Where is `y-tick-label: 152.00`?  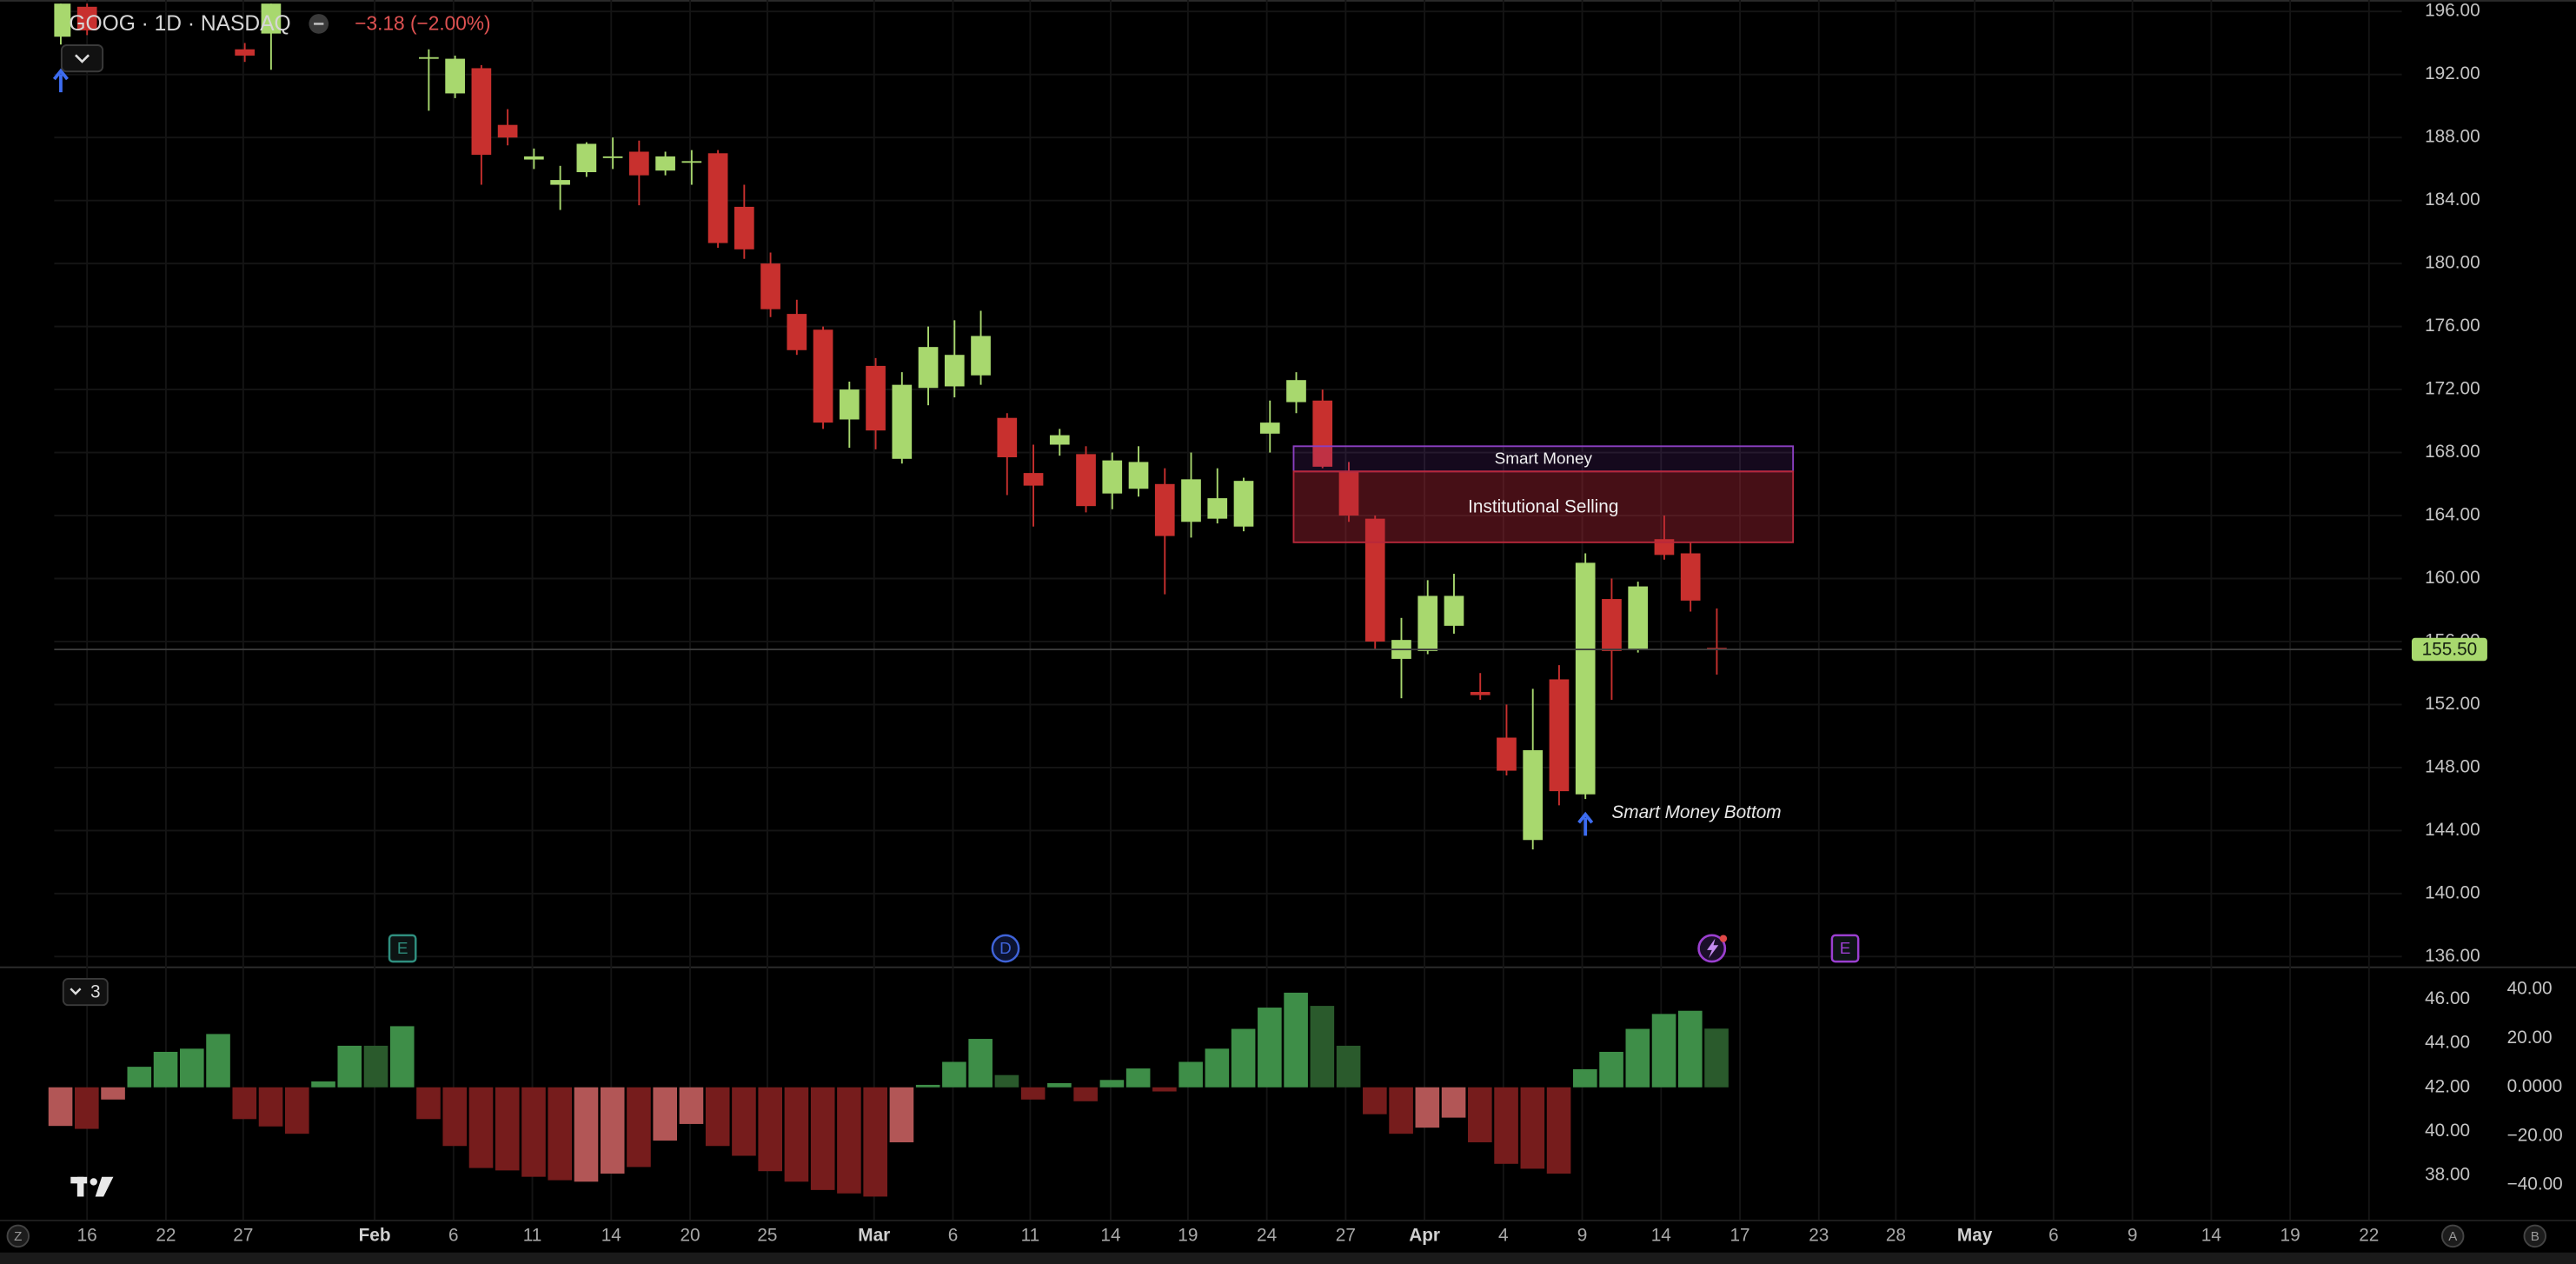 y-tick-label: 152.00 is located at coordinates (2452, 704).